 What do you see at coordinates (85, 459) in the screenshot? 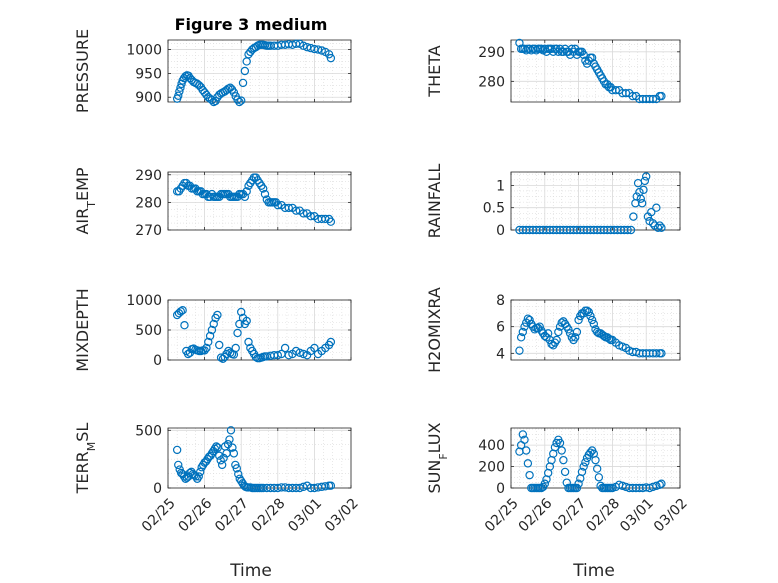
I see `y-axis-label: TERRMSL` at bounding box center [85, 459].